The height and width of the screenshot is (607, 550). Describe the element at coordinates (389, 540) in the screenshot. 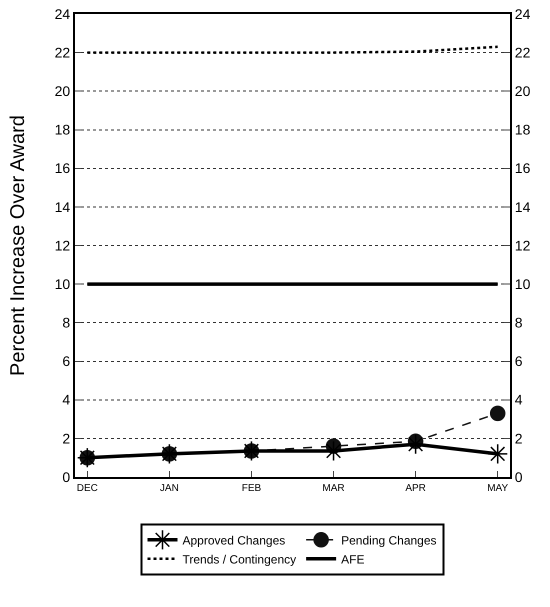

I see `legend-label: Pending Changes` at that location.